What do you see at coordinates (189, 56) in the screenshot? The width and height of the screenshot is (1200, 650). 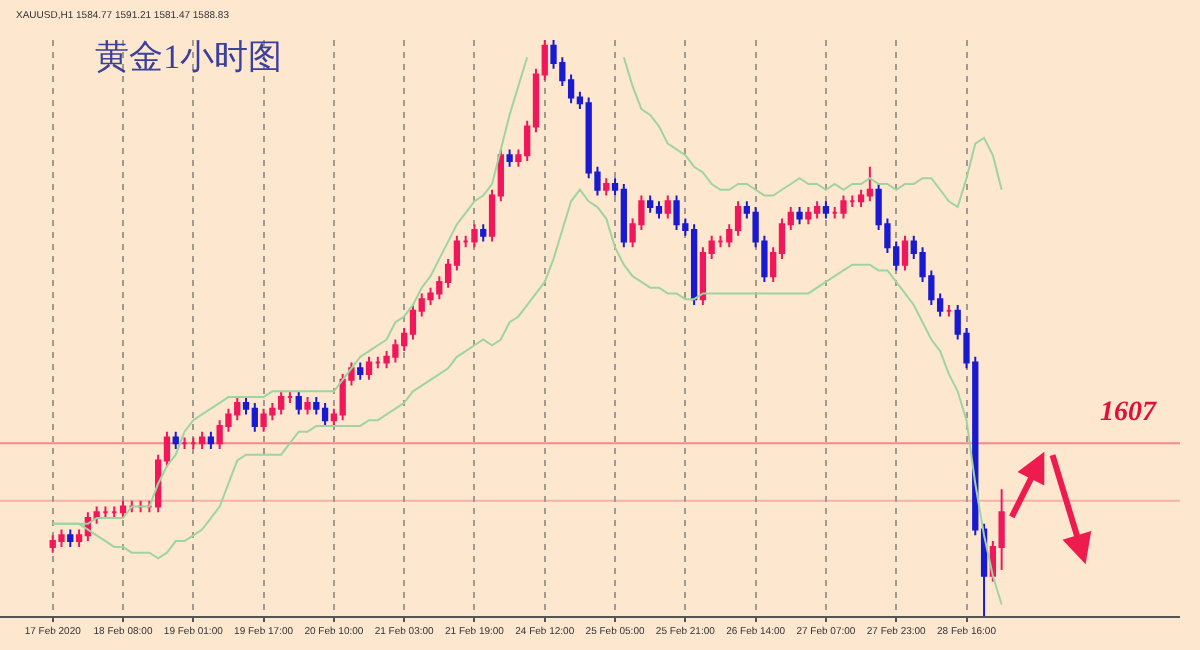 I see `chart-title: 黄金1小时图` at bounding box center [189, 56].